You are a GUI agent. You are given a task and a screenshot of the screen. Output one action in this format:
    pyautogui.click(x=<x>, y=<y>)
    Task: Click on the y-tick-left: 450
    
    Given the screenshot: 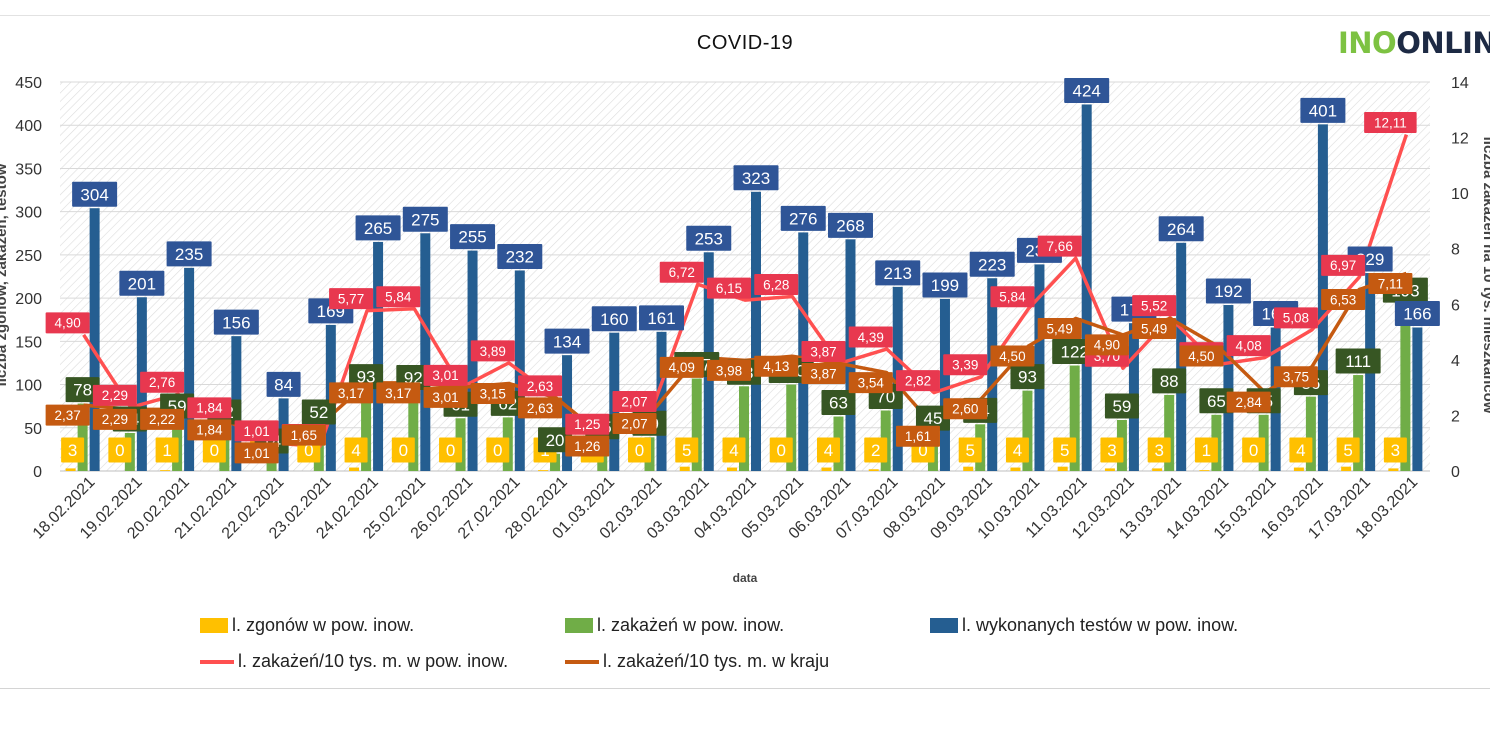 What is the action you would take?
    pyautogui.click(x=28, y=83)
    